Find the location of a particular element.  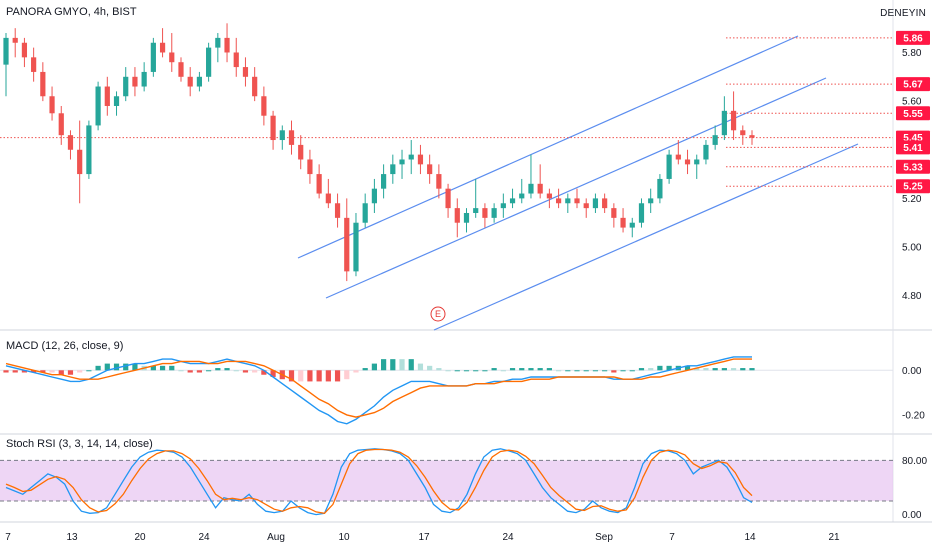

time-tick-label: 17 is located at coordinates (424, 537).